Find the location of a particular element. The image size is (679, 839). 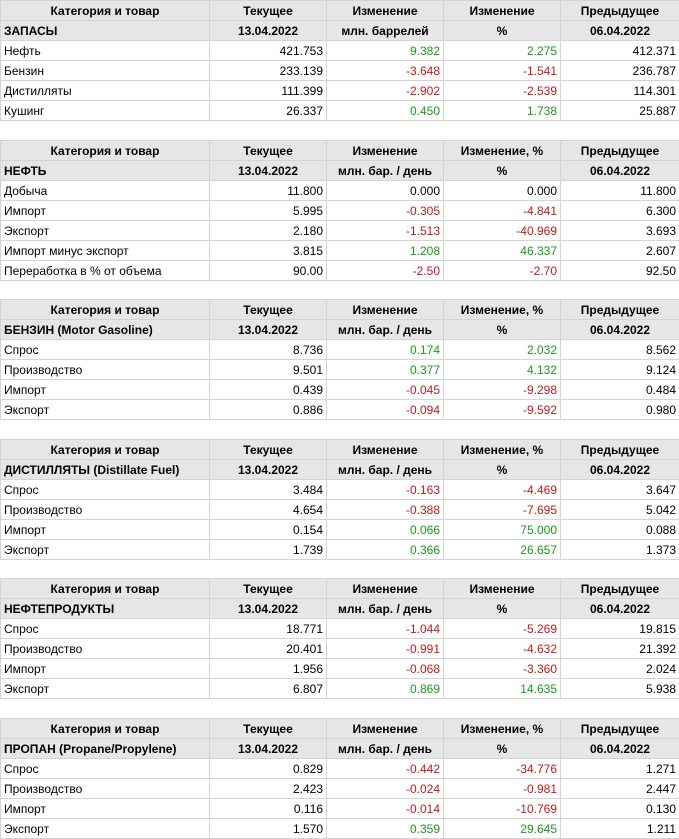

cell-previous: 0.088 is located at coordinates (620, 530).